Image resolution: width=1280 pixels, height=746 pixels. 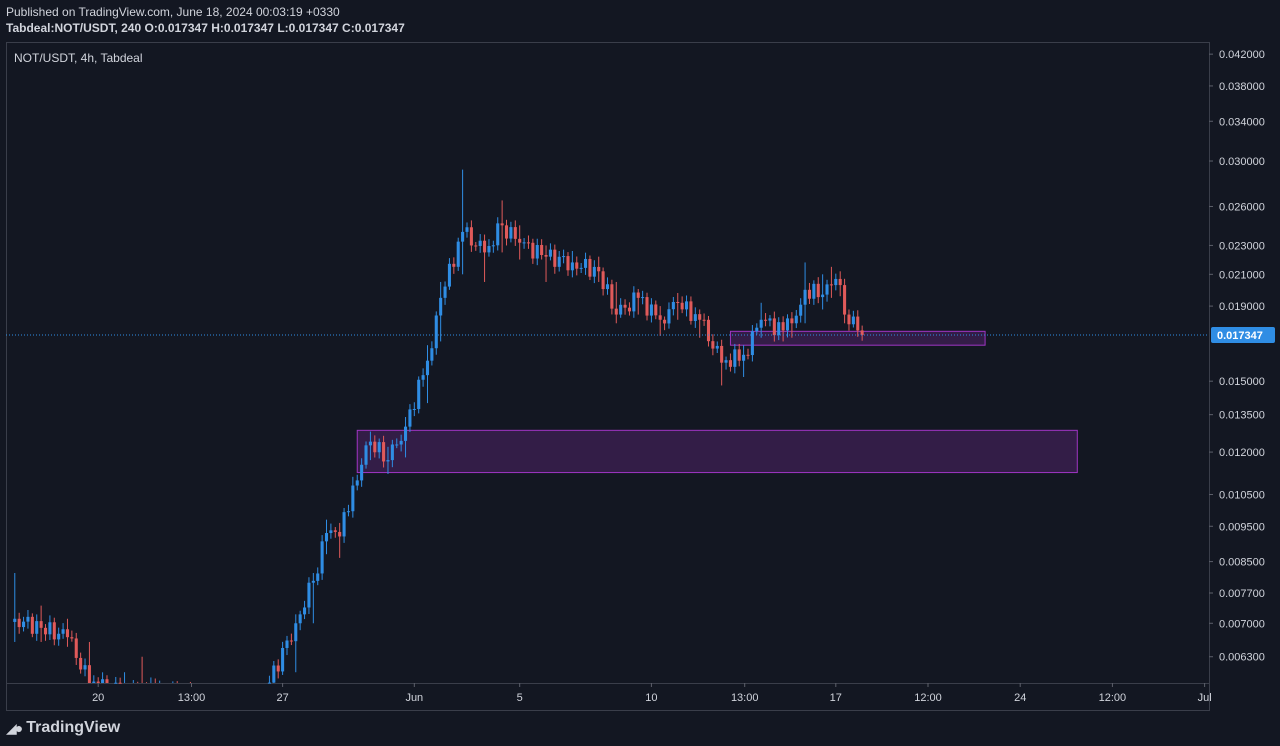 What do you see at coordinates (1240, 336) in the screenshot?
I see `last-price-label: 0.017347` at bounding box center [1240, 336].